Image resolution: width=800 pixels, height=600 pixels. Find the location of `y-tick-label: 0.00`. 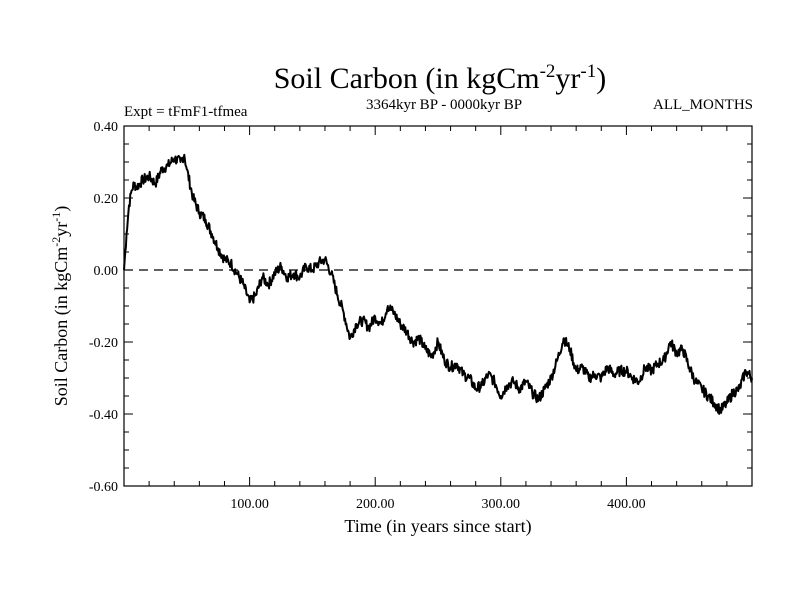

y-tick-label: 0.00 is located at coordinates (106, 271).